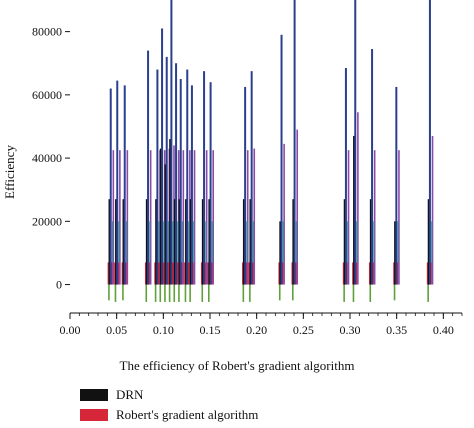 This screenshot has width=474, height=428. Describe the element at coordinates (178, 242) in the screenshot. I see `bar-8-teal` at that location.